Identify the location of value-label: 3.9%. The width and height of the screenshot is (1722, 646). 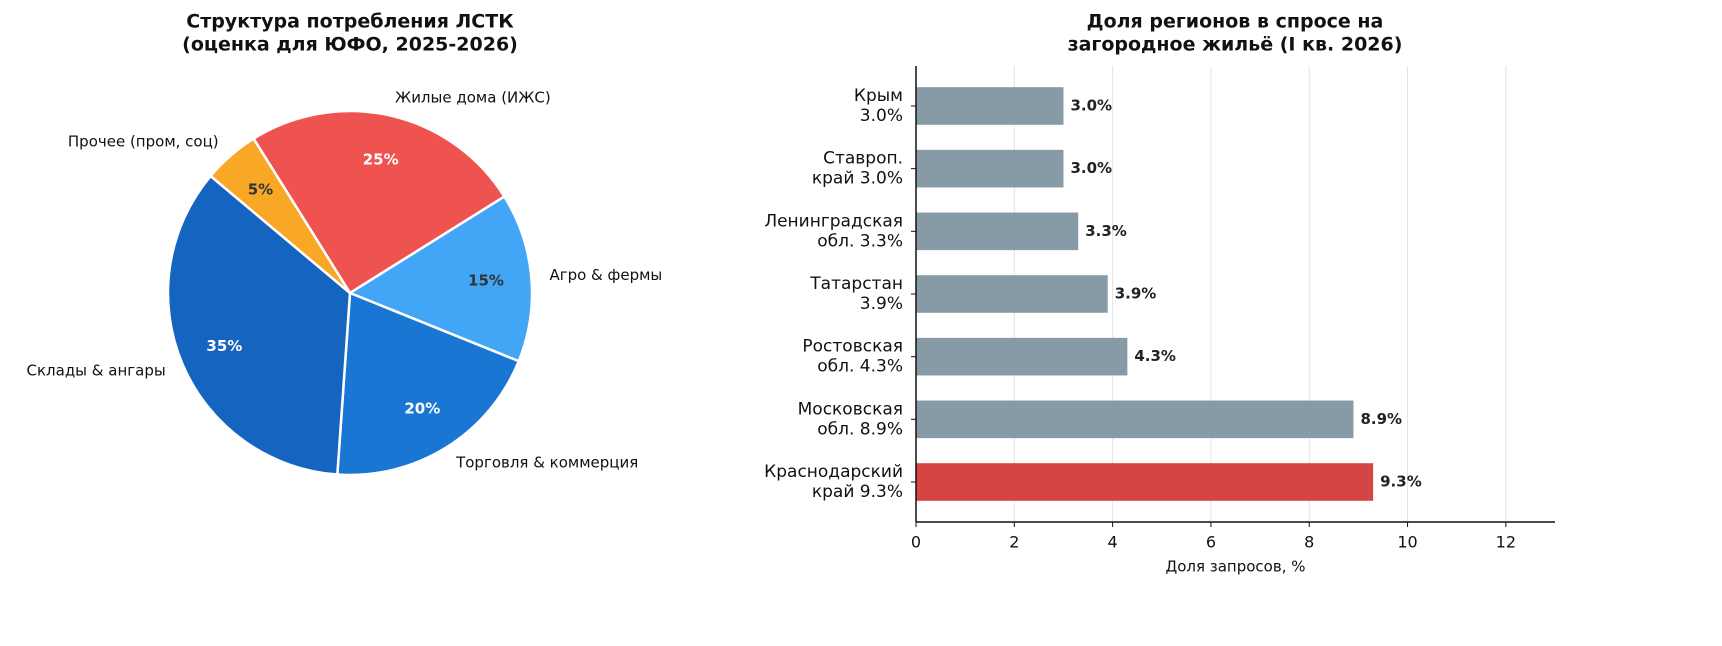
(1136, 293).